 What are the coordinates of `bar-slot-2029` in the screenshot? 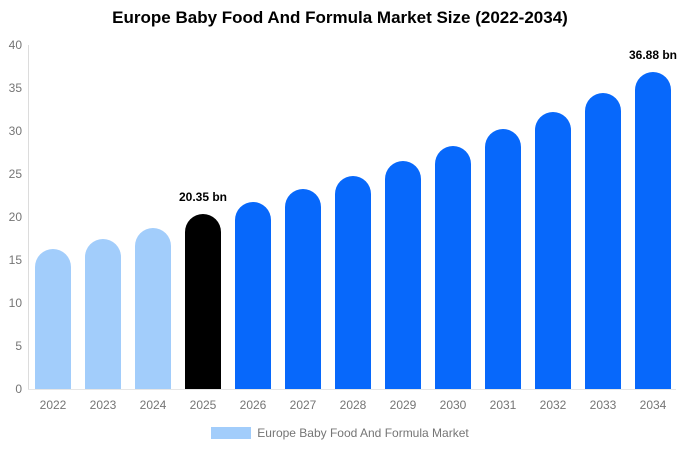 It's located at (403, 217).